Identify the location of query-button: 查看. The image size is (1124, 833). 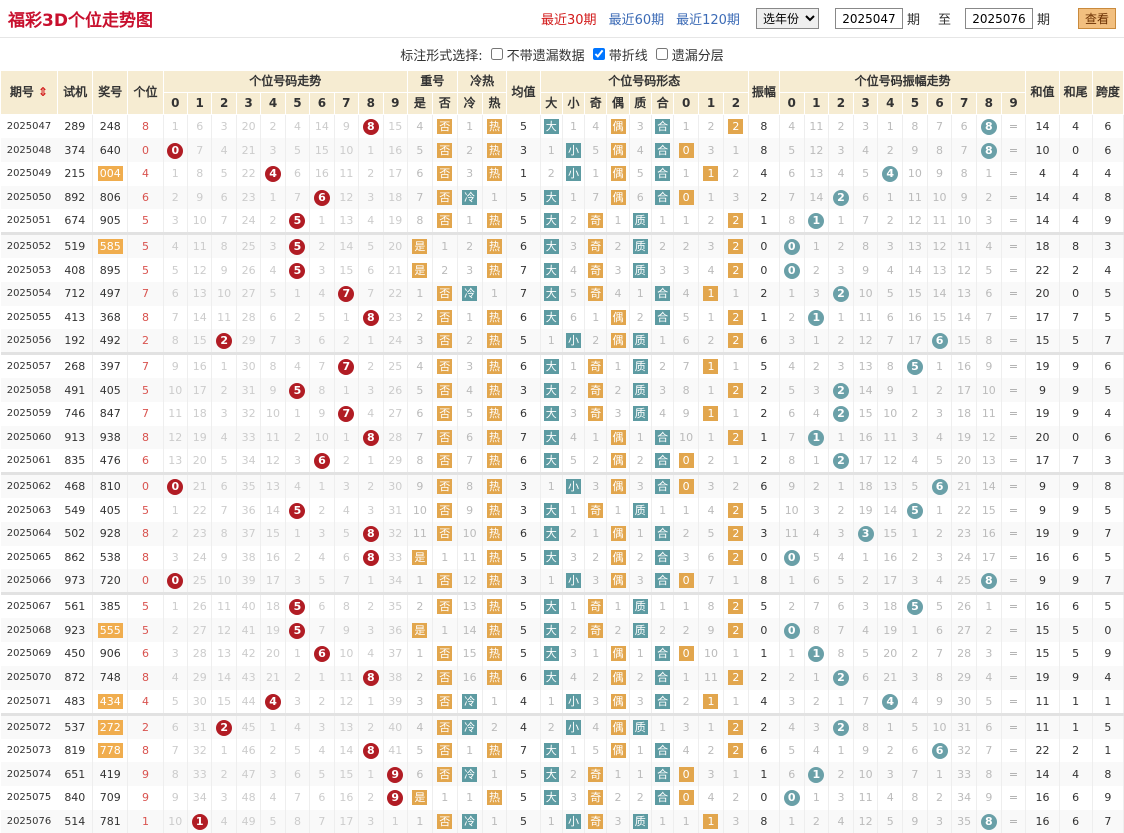
(1097, 18).